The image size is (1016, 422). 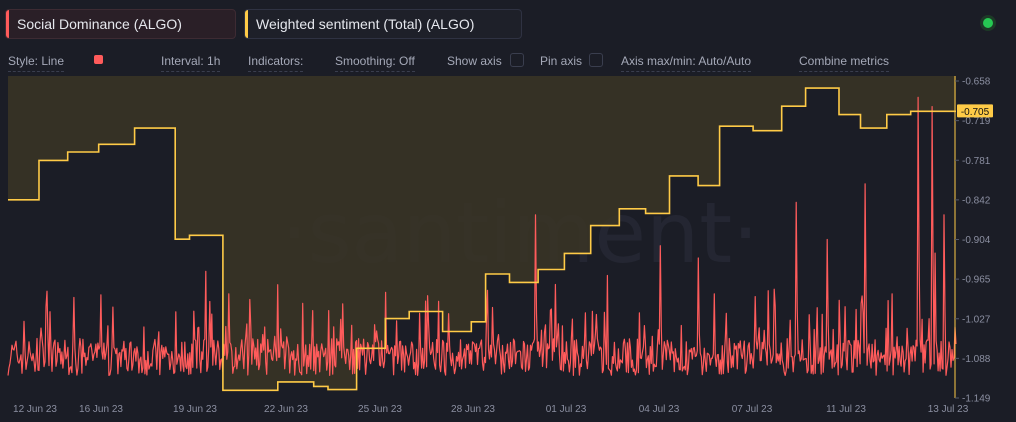 I want to click on x-tick-label: 13 Jul 23, so click(x=948, y=409).